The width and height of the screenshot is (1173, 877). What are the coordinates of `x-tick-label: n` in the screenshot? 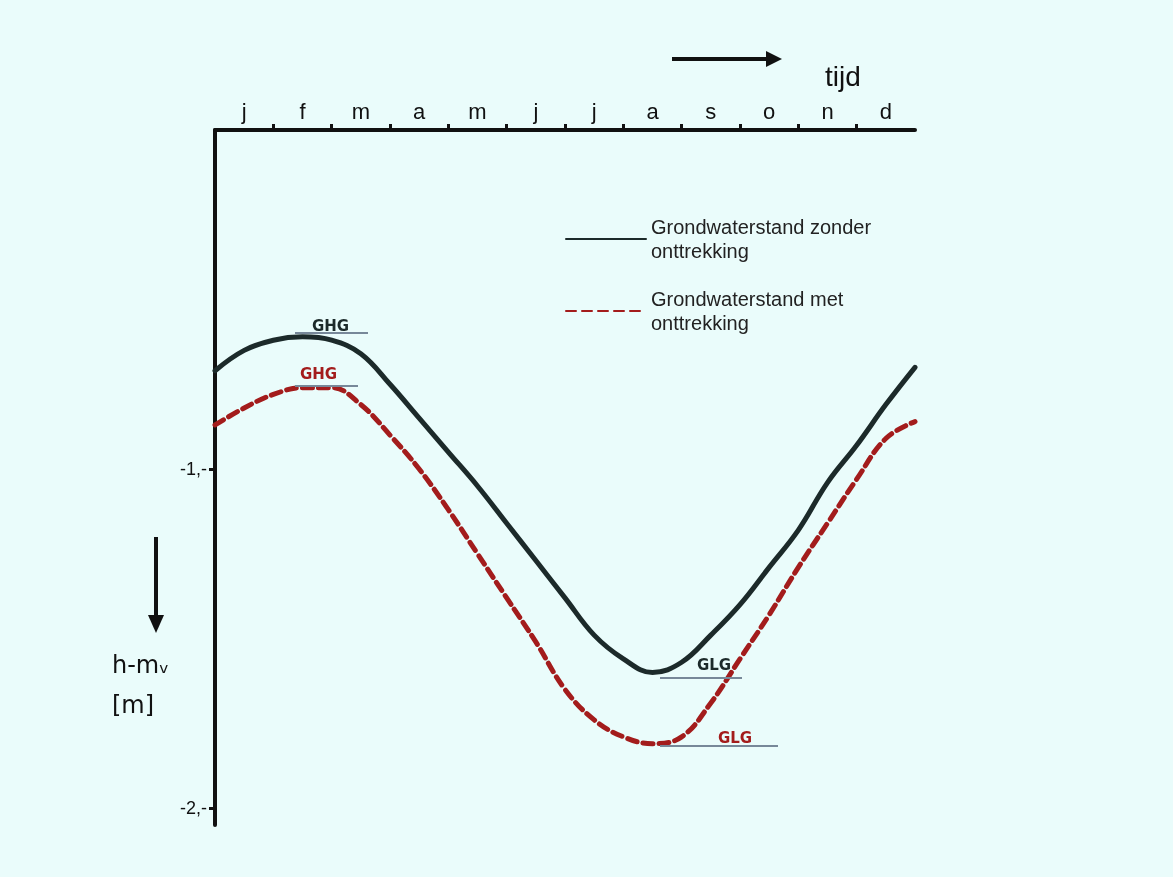 It's located at (827, 111).